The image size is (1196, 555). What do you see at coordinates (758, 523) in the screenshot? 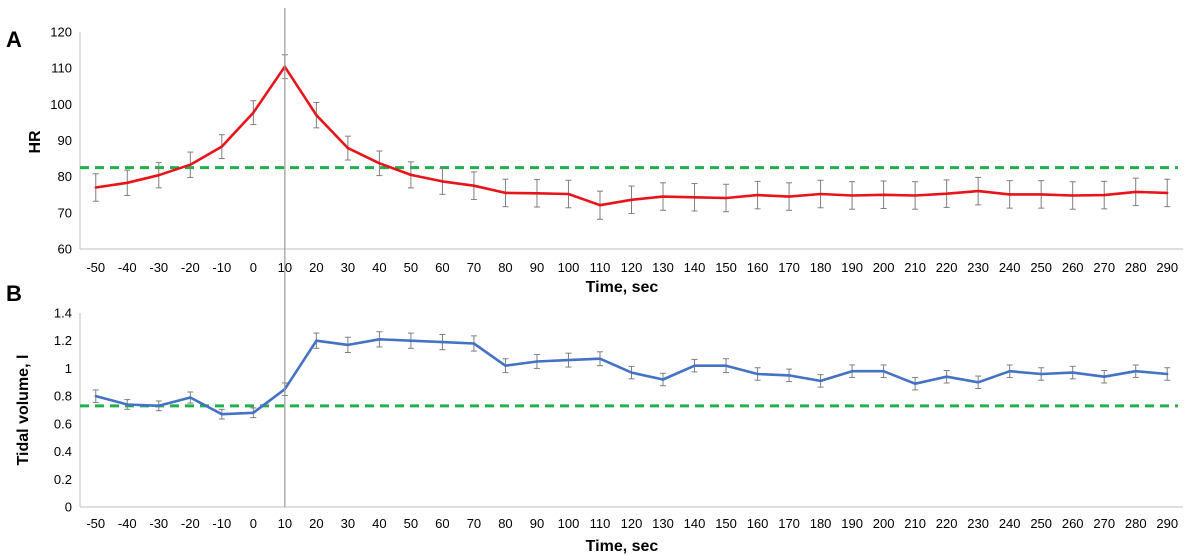
I see `panel-b-x-tick-label: 160` at bounding box center [758, 523].